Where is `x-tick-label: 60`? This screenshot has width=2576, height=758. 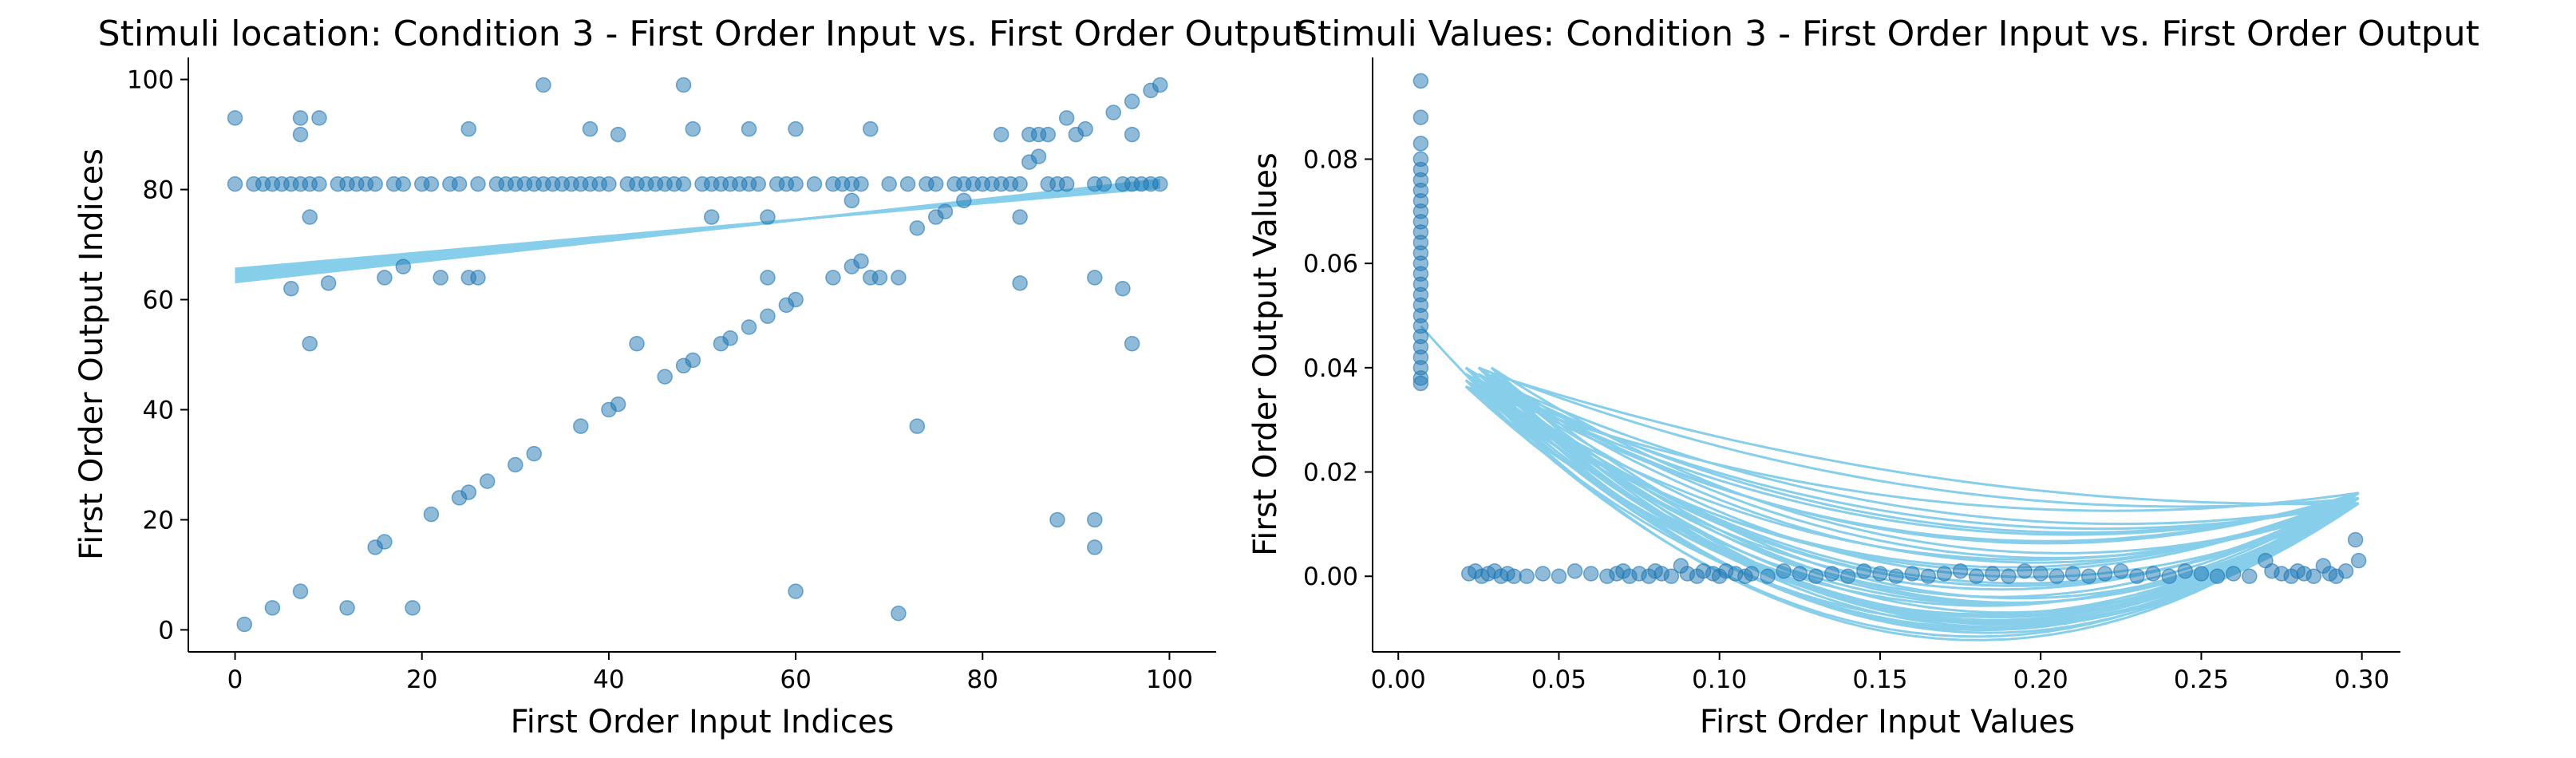
x-tick-label: 60 is located at coordinates (795, 679).